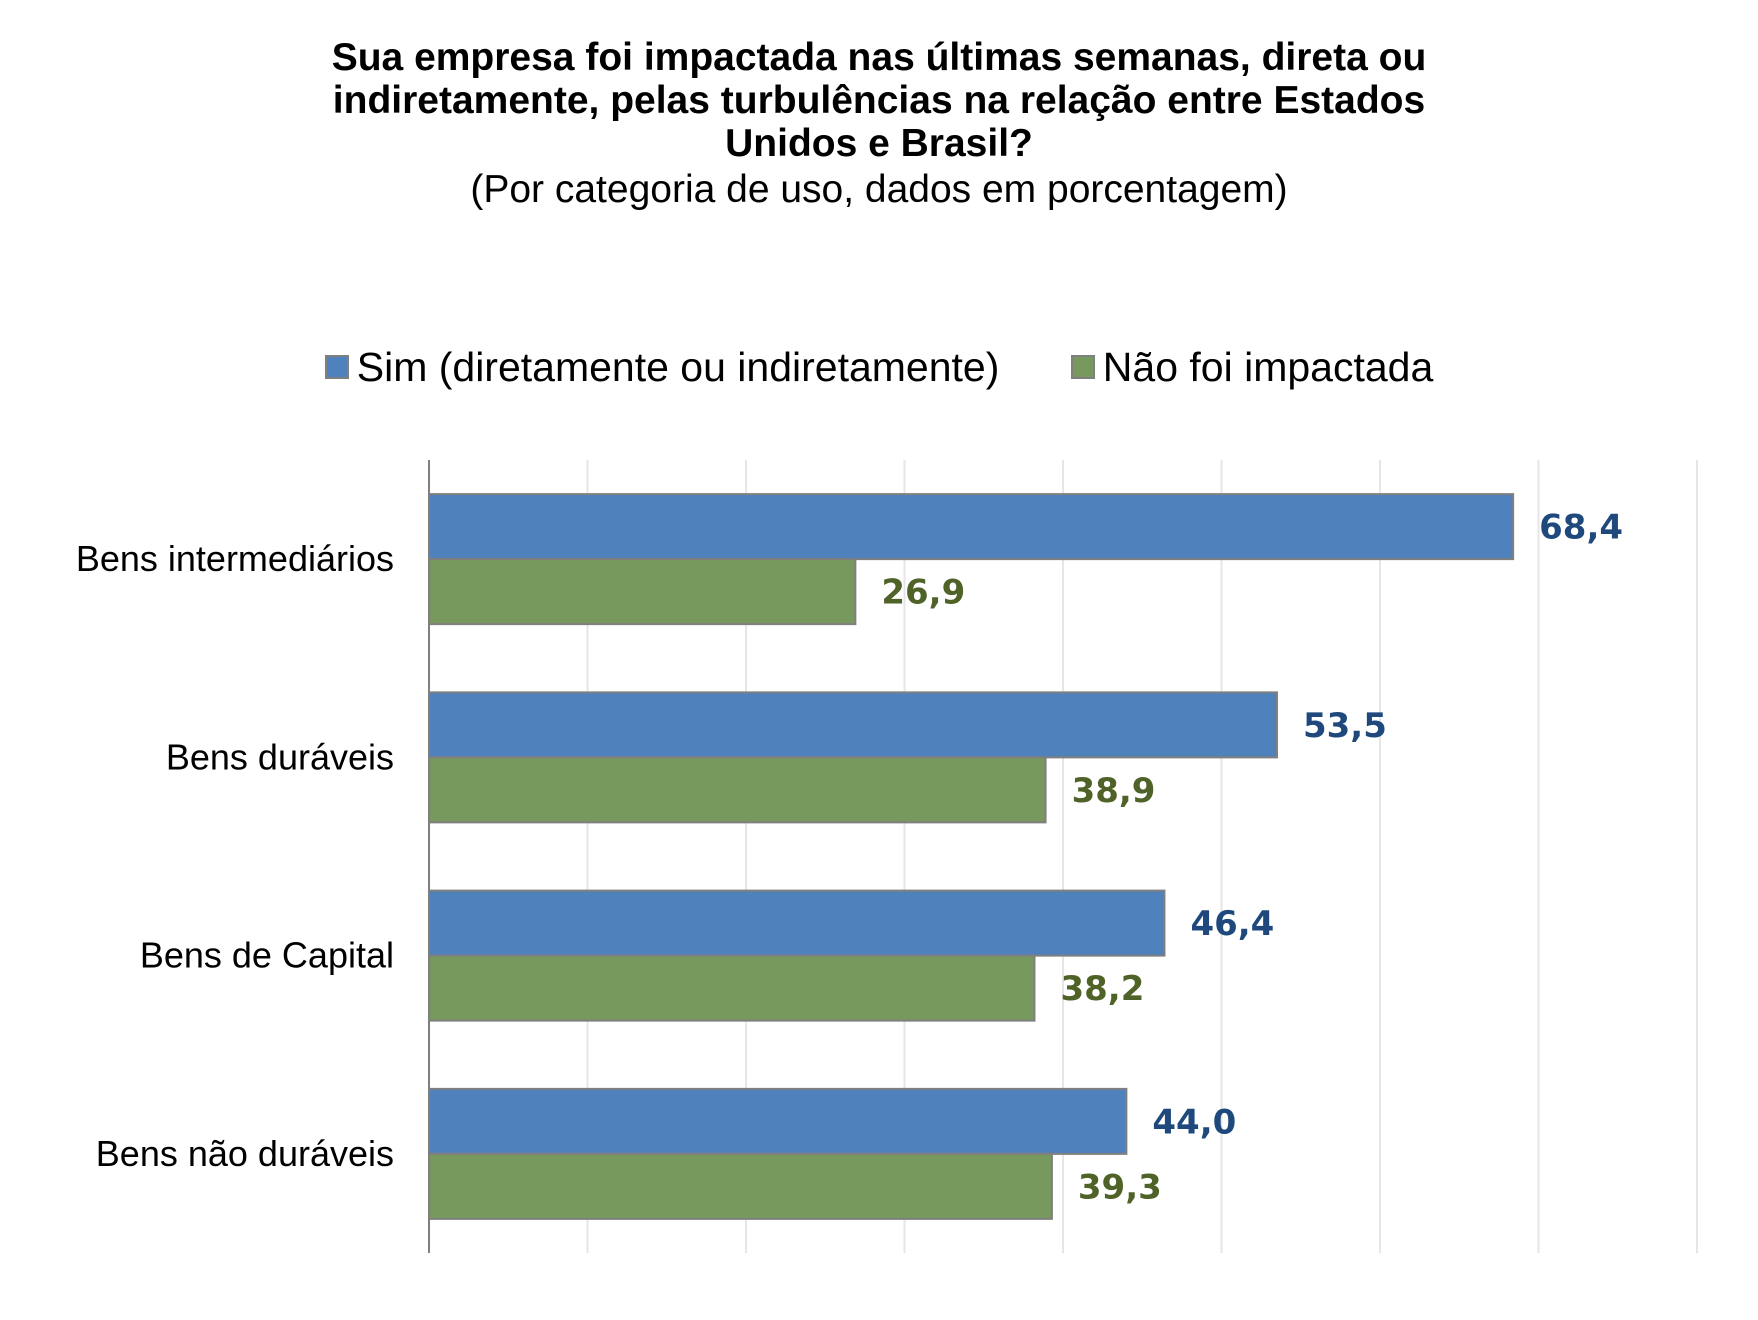 Image resolution: width=1758 pixels, height=1320 pixels. I want to click on data-label: 46,4, so click(1232, 924).